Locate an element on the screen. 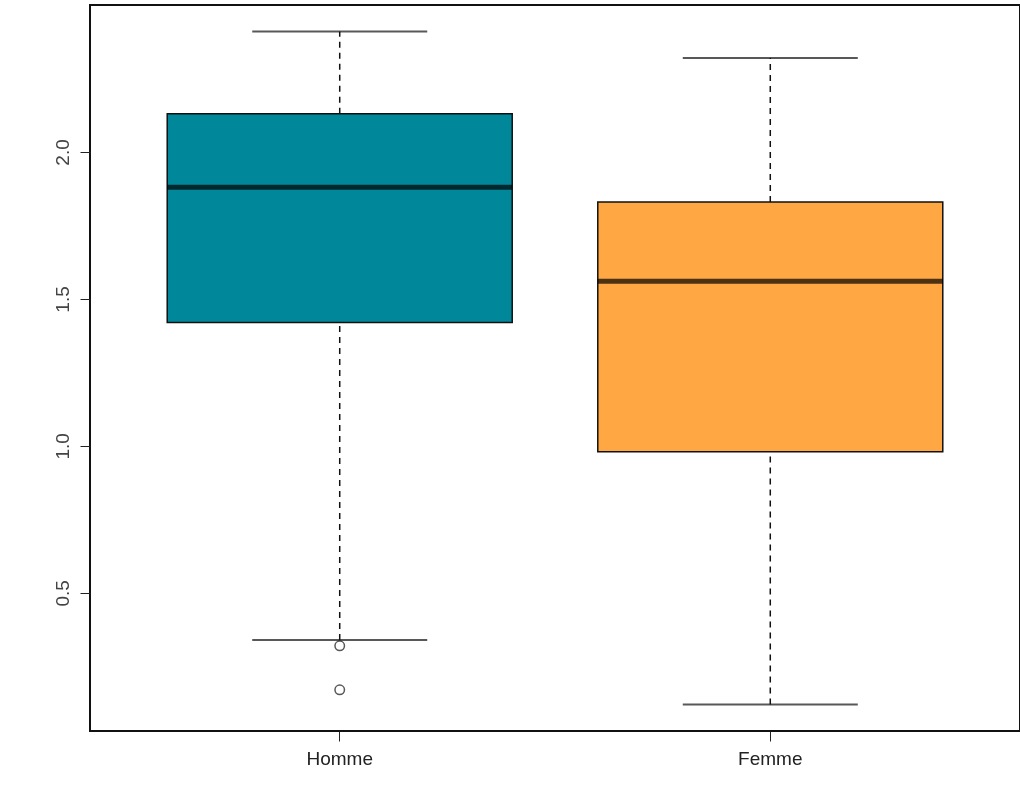 The height and width of the screenshot is (809, 1020). x-tick-label: Homme is located at coordinates (339, 758).